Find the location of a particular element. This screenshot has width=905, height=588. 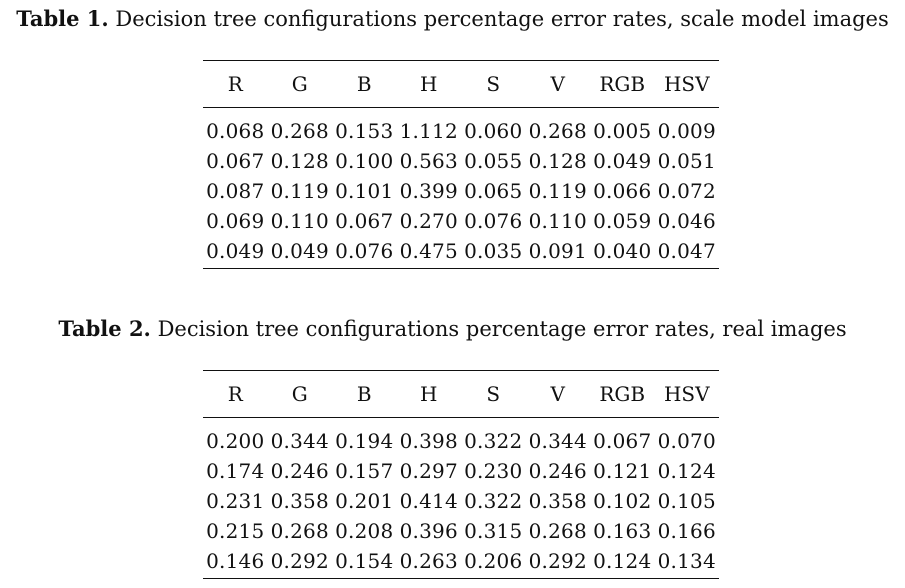

table-row: 0.067 0.128 0.100 0.563 0.055 0.128 0.049 0.051 is located at coordinates (461, 161).